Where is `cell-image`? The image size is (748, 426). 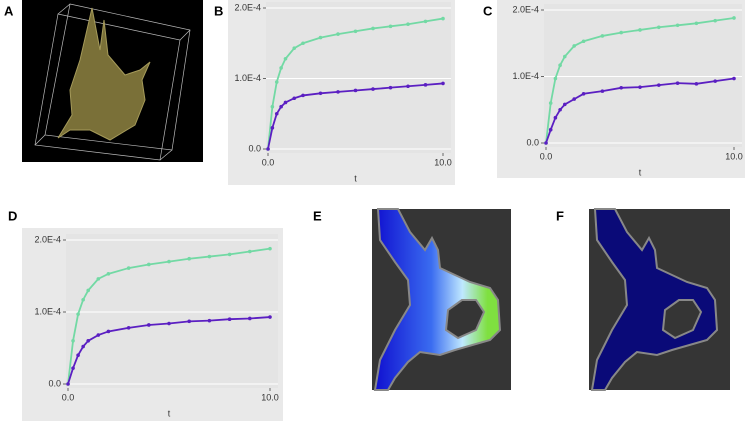 cell-image is located at coordinates (441, 299).